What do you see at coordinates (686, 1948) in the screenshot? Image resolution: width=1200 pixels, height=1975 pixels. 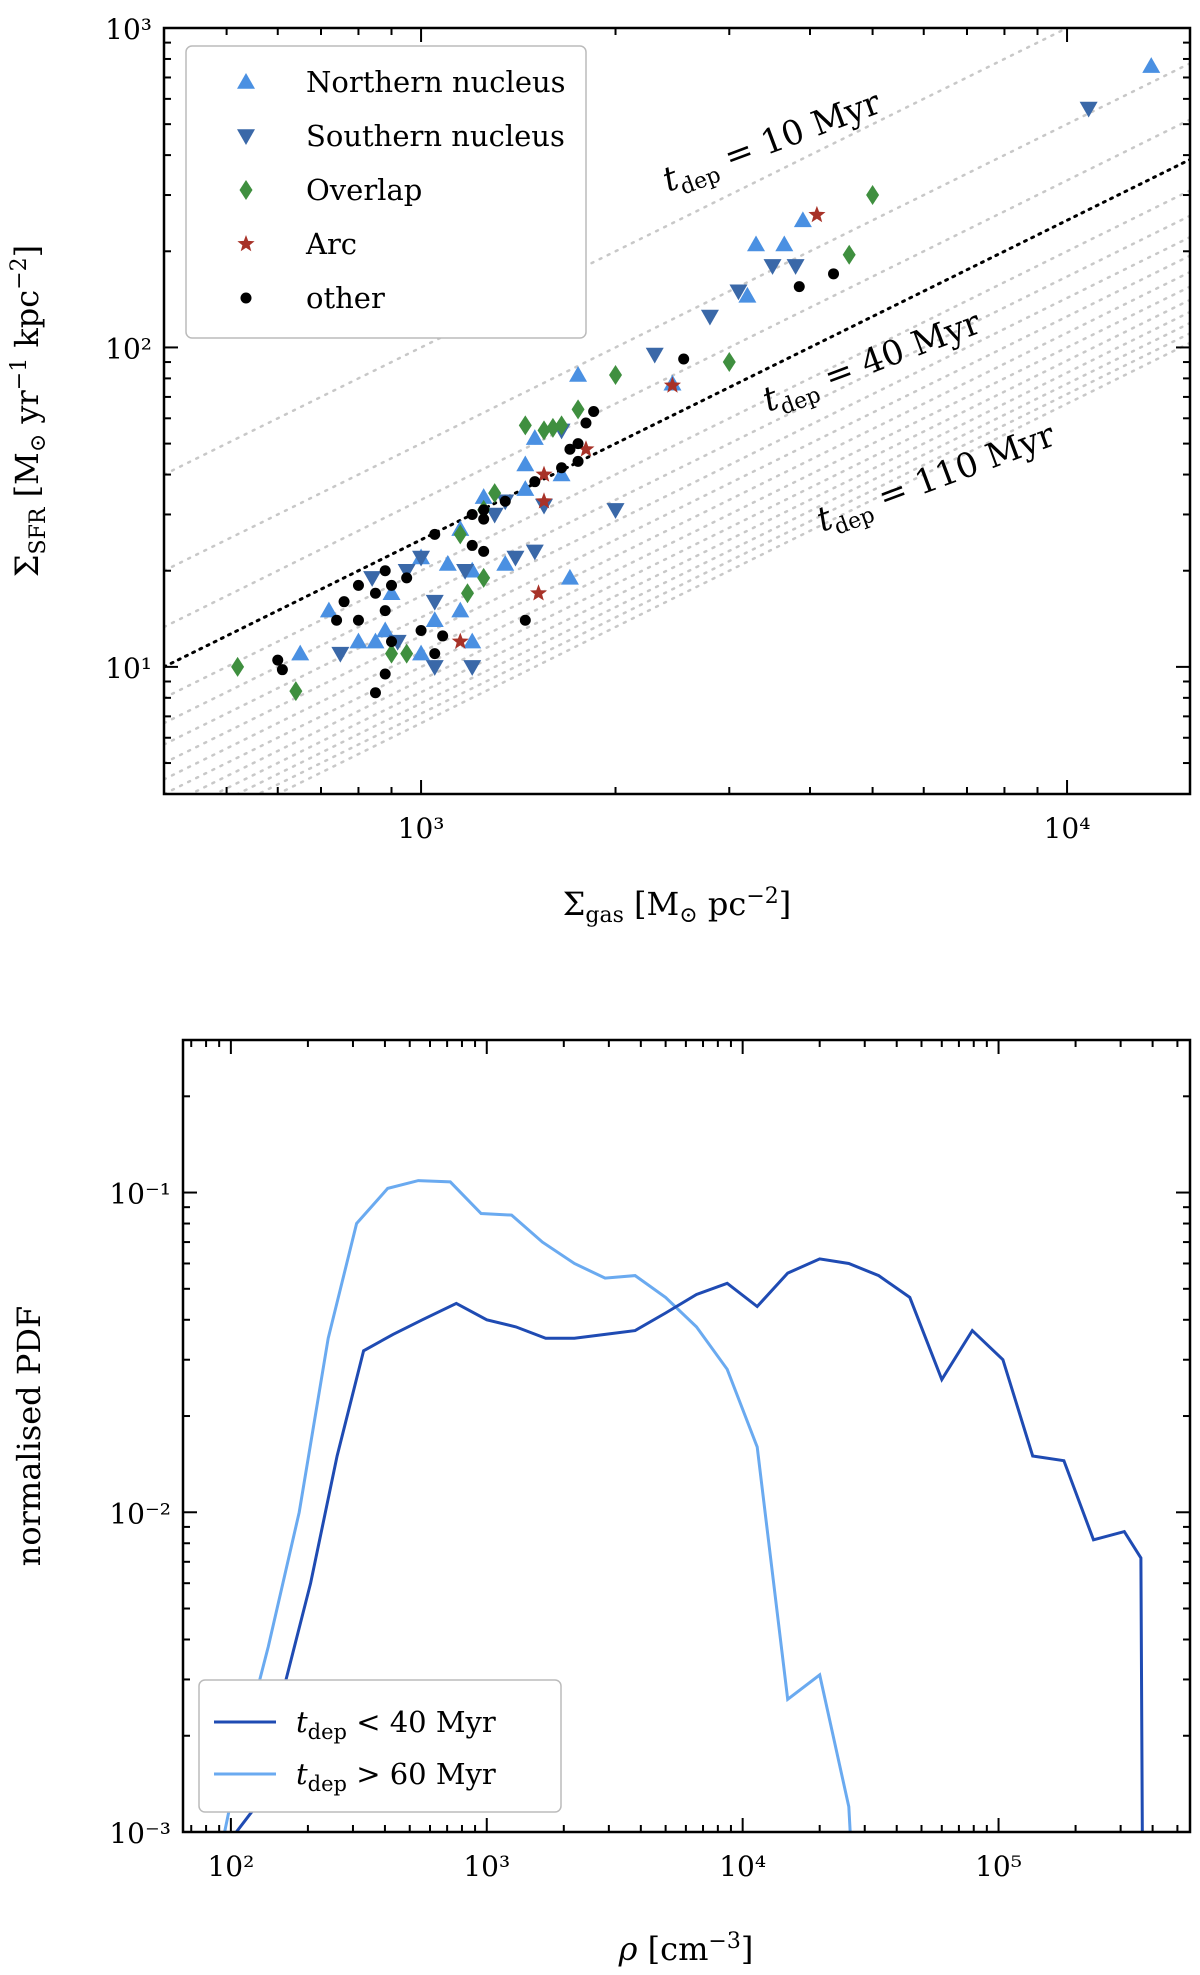 I see `x-axis-label-bottom: ρ [cm−3]` at bounding box center [686, 1948].